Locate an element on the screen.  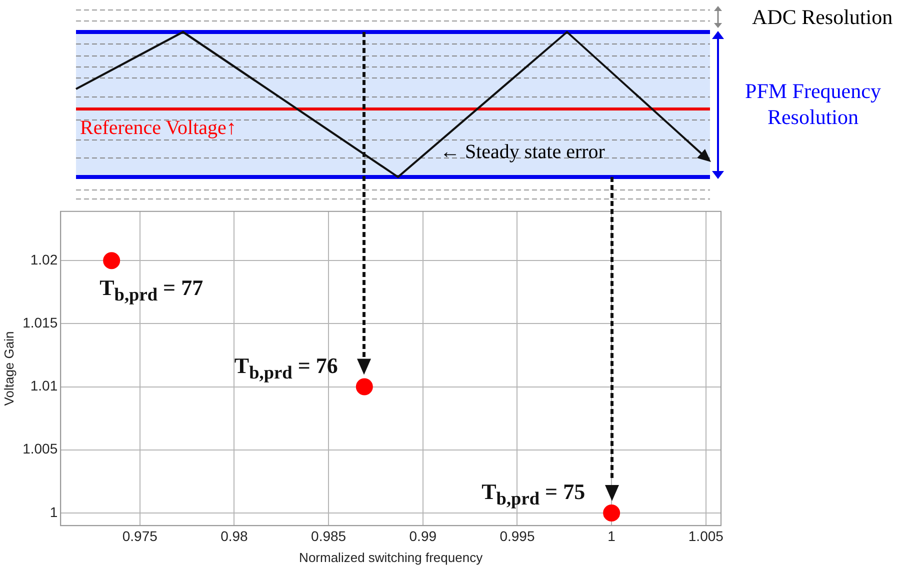
x-tick-label: 0.975 is located at coordinates (140, 536).